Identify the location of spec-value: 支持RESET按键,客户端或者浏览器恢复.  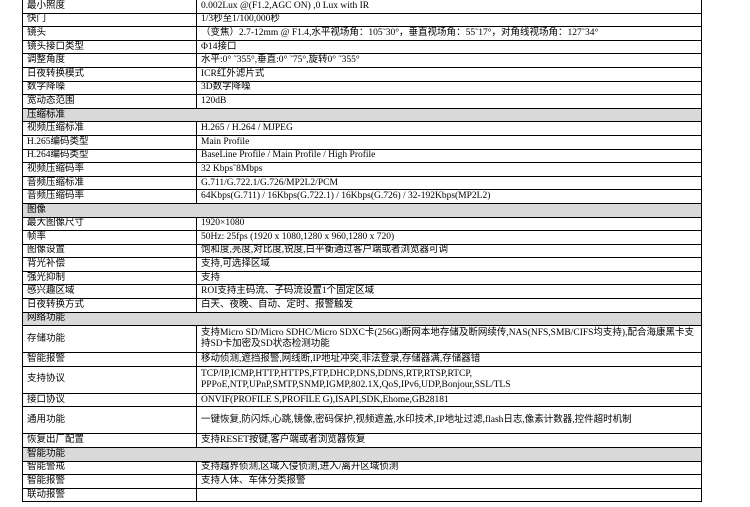
(449, 441).